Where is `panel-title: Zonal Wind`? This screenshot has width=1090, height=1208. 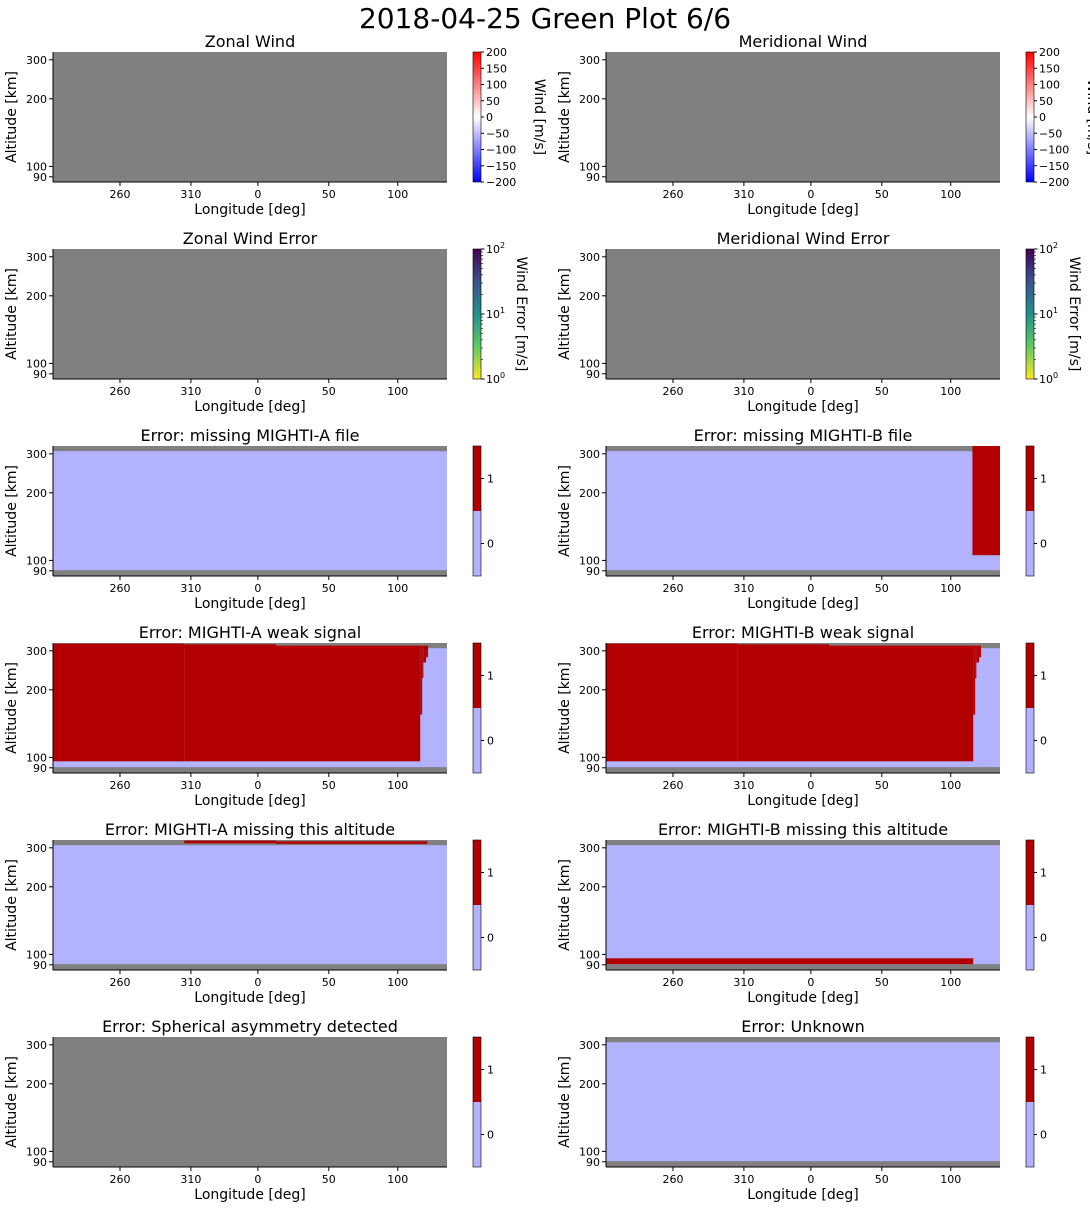
panel-title: Zonal Wind is located at coordinates (250, 41).